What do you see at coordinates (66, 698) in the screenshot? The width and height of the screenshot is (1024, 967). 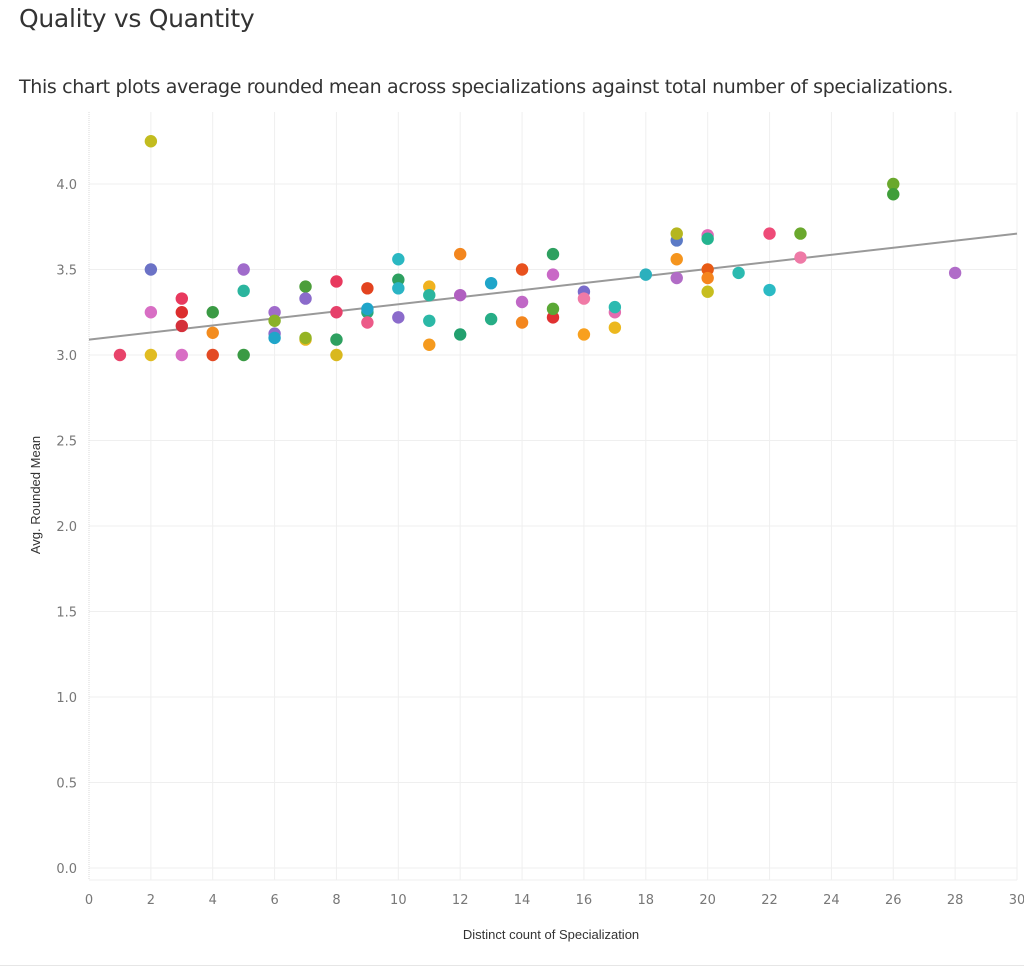 I see `y-tick-label: 1.0` at bounding box center [66, 698].